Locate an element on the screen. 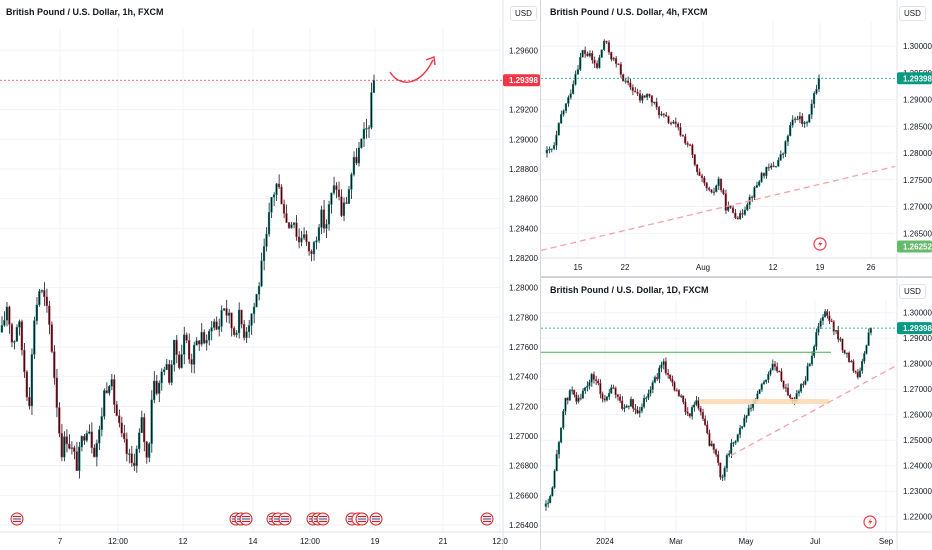 The width and height of the screenshot is (932, 550). pane-separator-vertical is located at coordinates (540, 275).